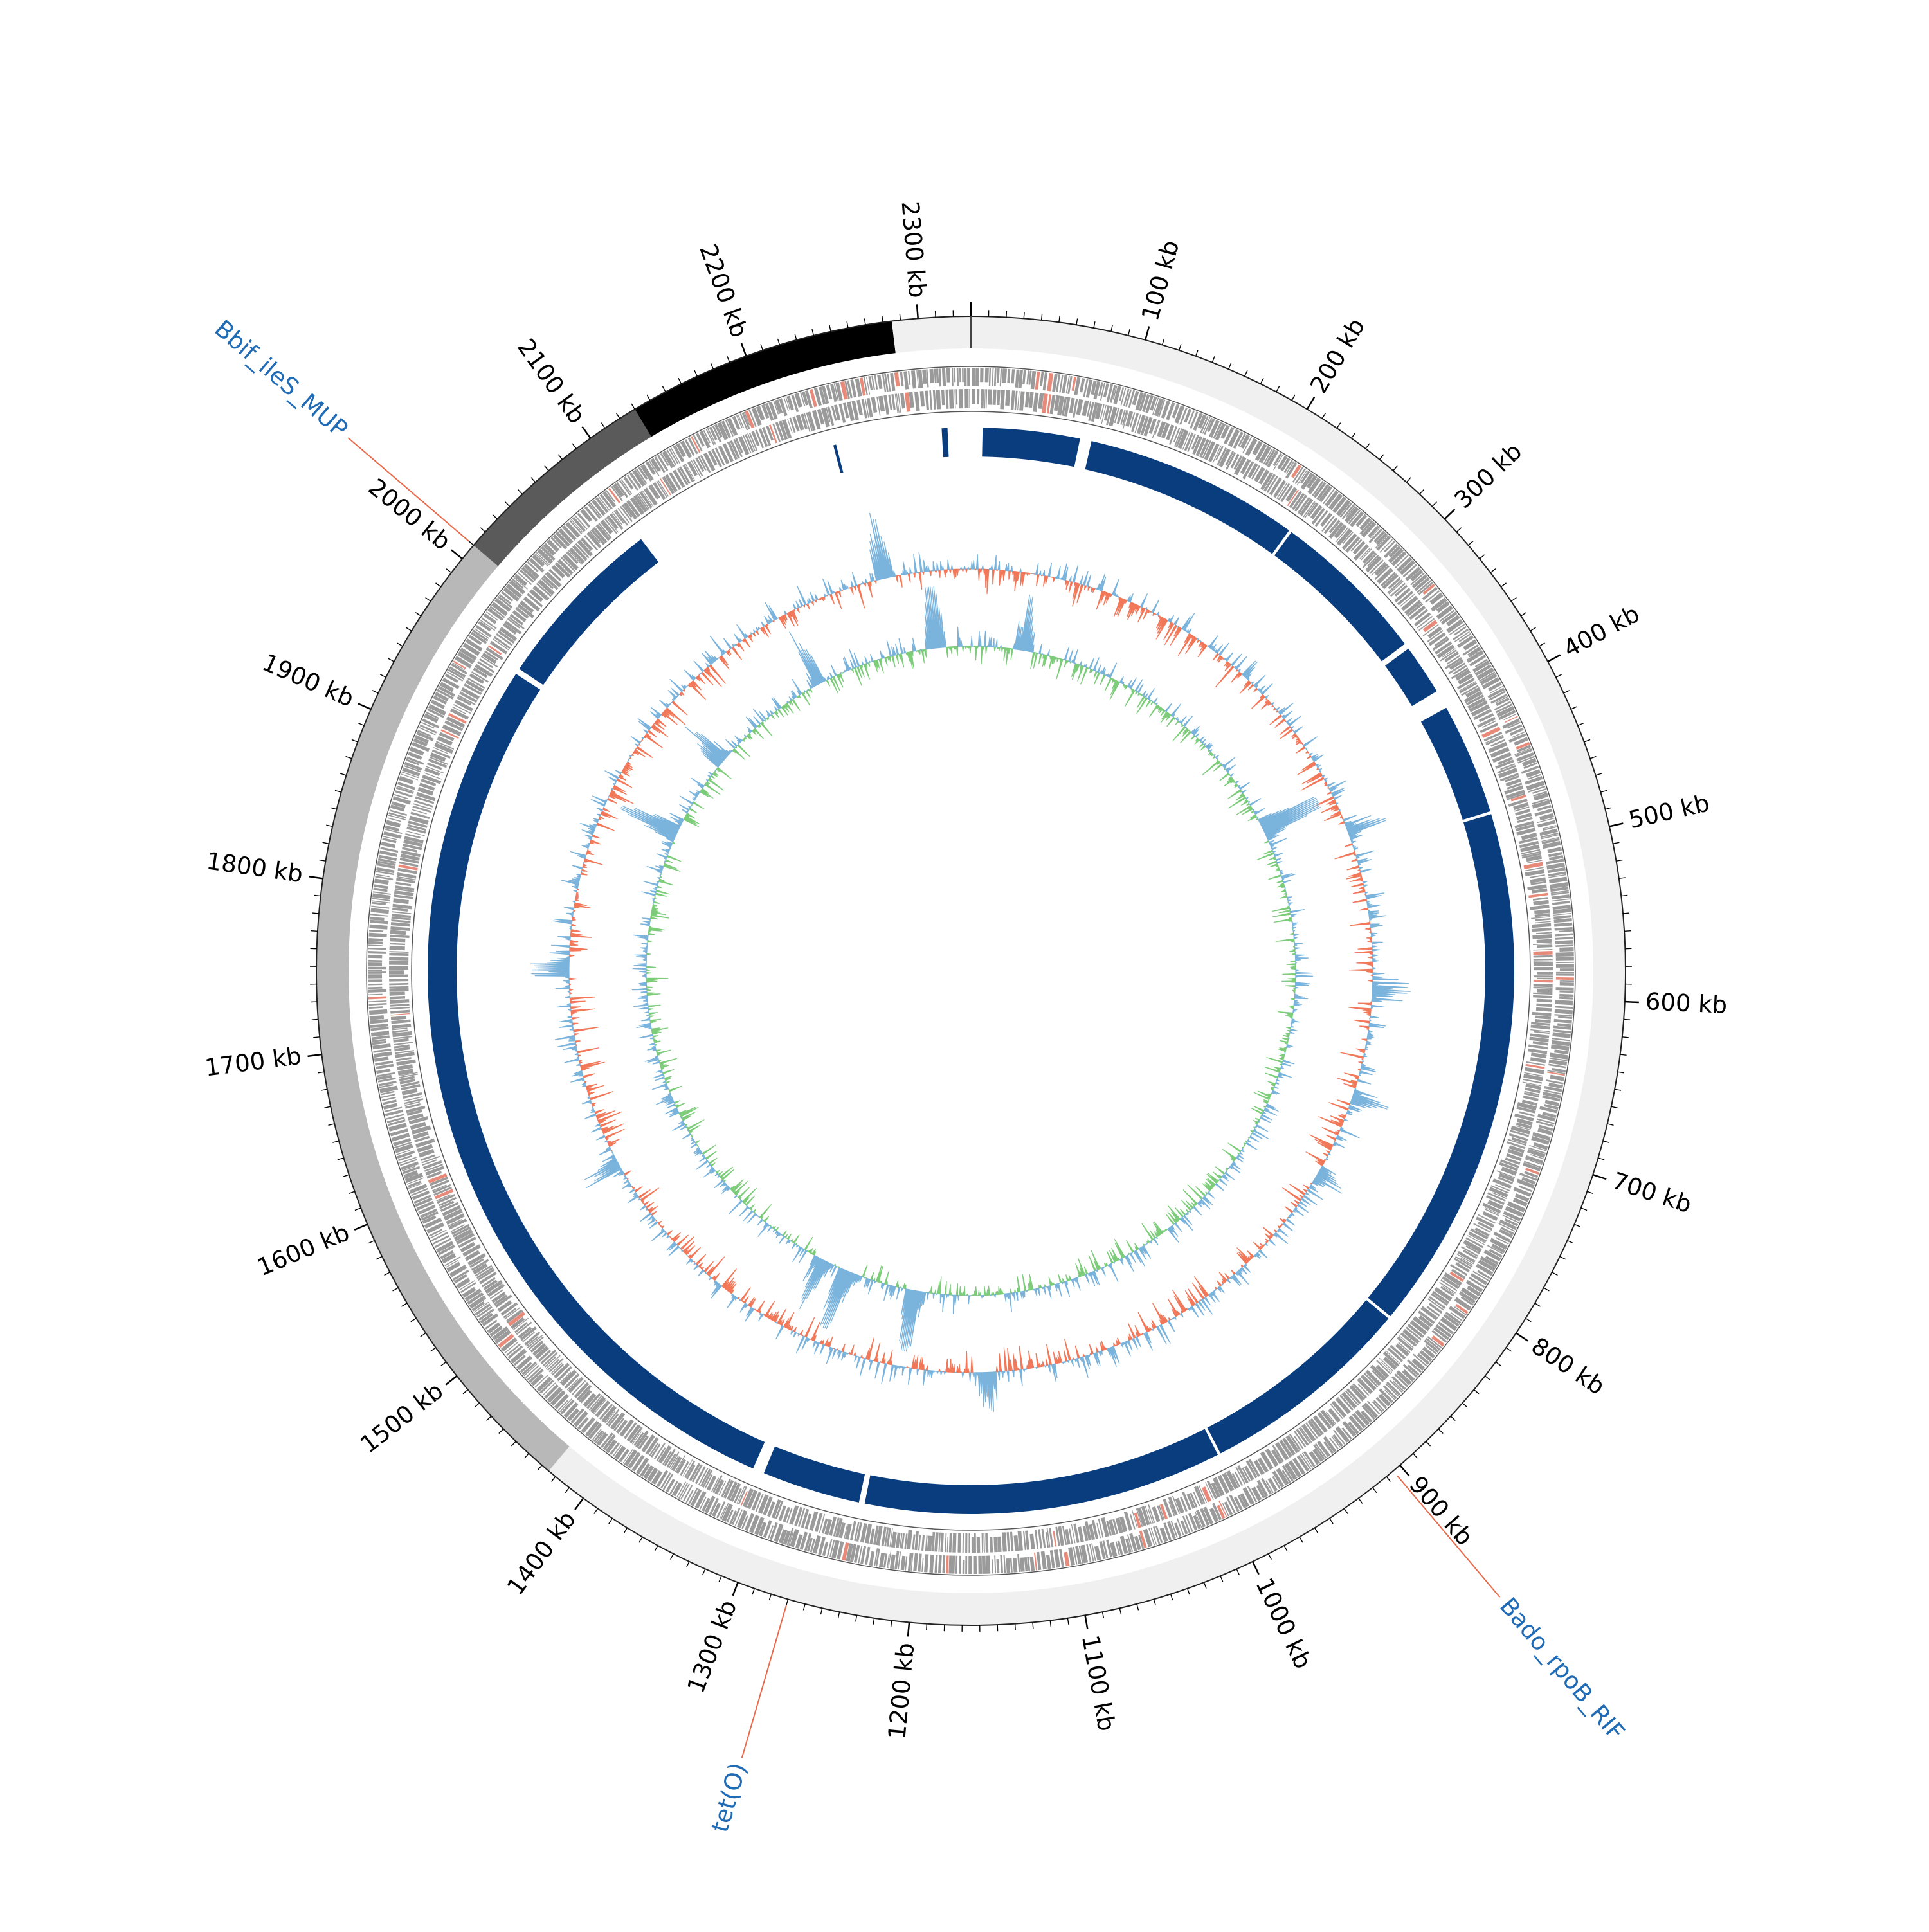  Describe the element at coordinates (764, 1681) in the screenshot. I see `annotation-leader-line` at that location.